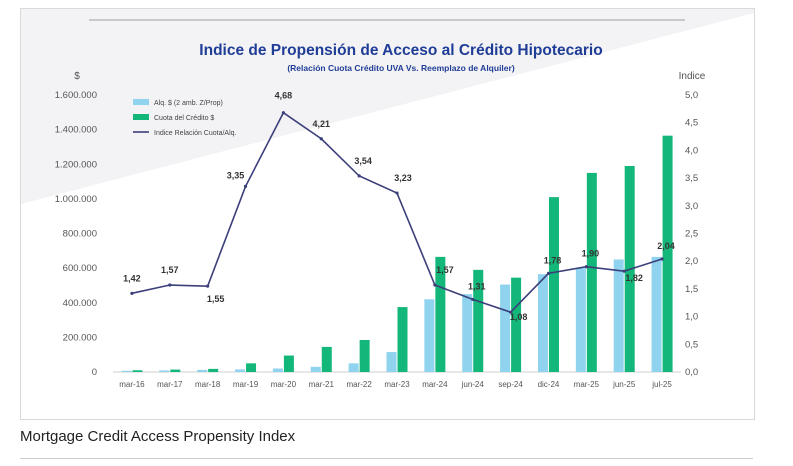  Describe the element at coordinates (691, 234) in the screenshot. I see `y-right-tick-label: 2,5` at that location.